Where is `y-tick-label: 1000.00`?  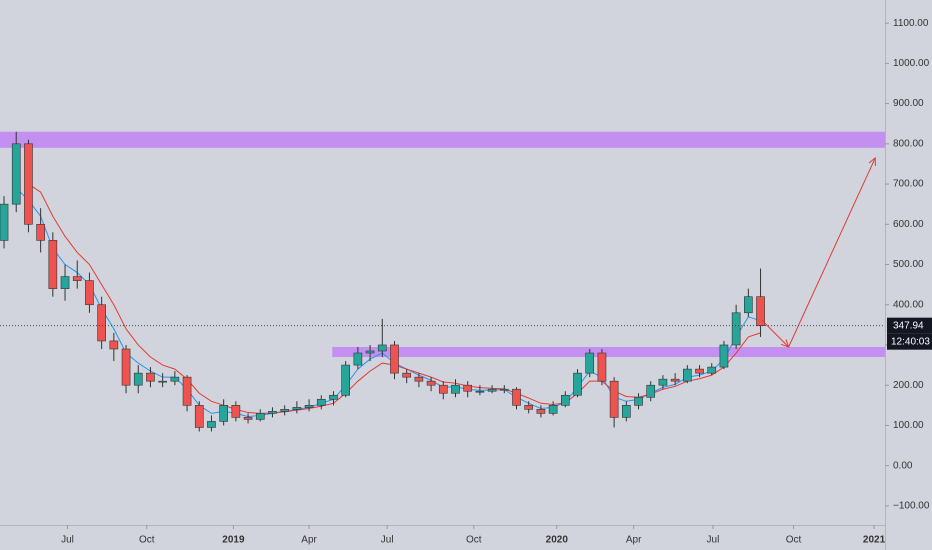
y-tick-label: 1000.00 is located at coordinates (911, 63).